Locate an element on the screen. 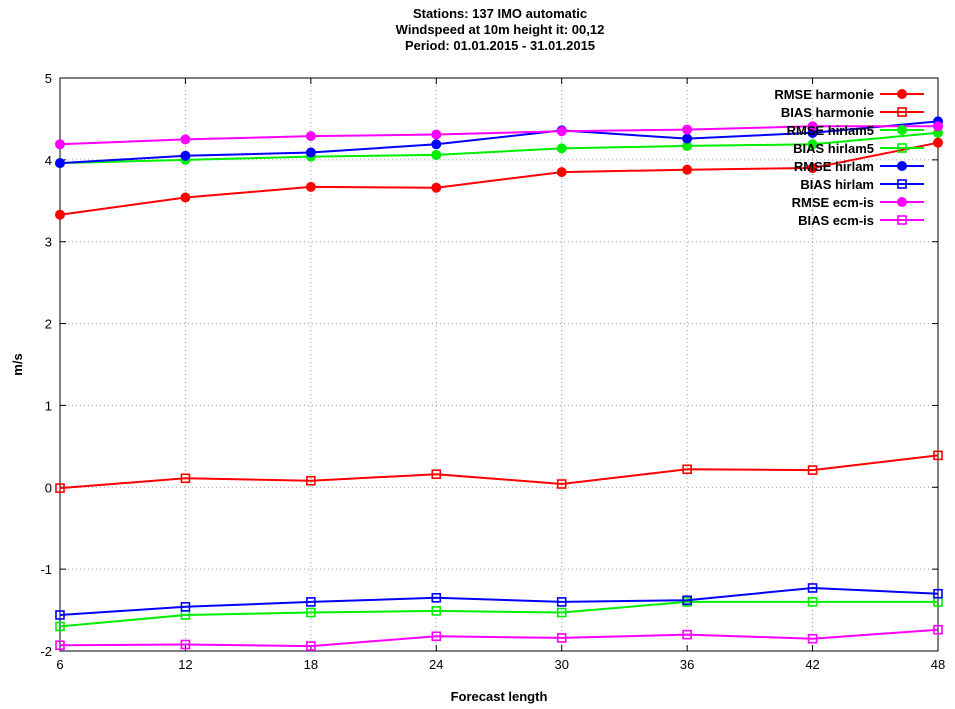 The width and height of the screenshot is (955, 709). x-axis-title: Forecast length is located at coordinates (499, 696).